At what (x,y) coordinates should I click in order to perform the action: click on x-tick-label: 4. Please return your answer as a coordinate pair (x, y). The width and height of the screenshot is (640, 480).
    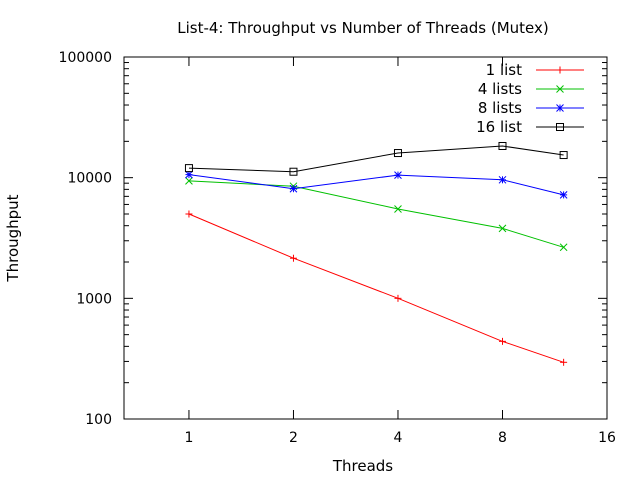
    Looking at the image, I should click on (398, 438).